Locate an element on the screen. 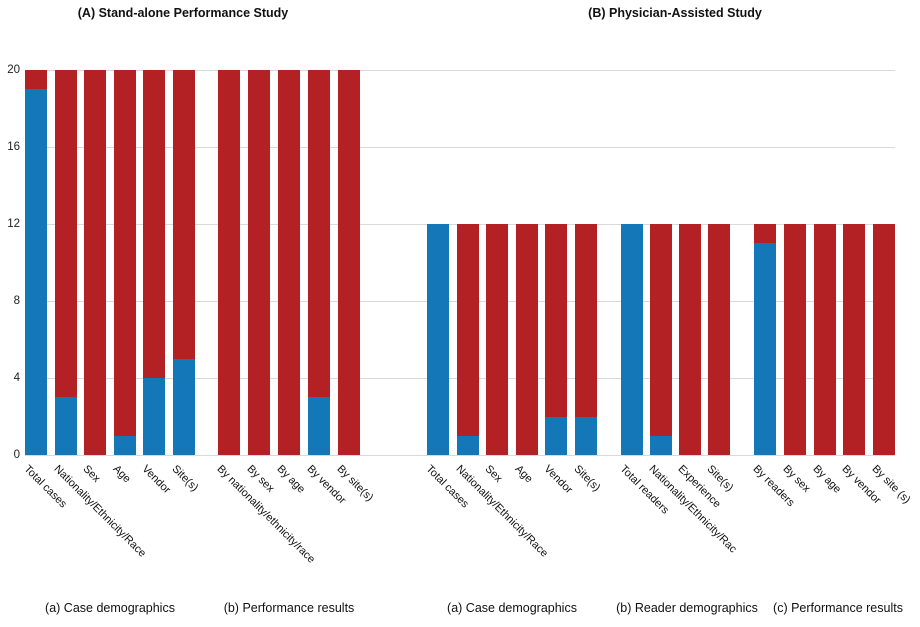  panel-b-title: (B) Physician-Assisted Study is located at coordinates (675, 13).